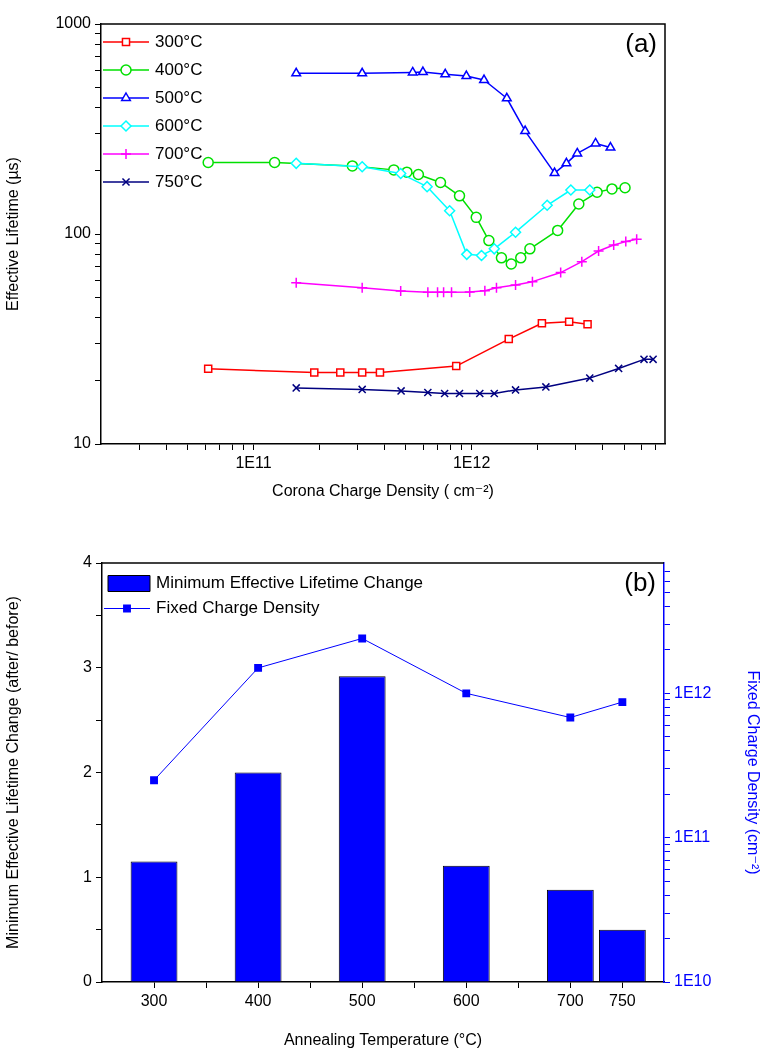  What do you see at coordinates (383, 1039) in the screenshot?
I see `x-axis-title: Annealing Temperature (°C)` at bounding box center [383, 1039].